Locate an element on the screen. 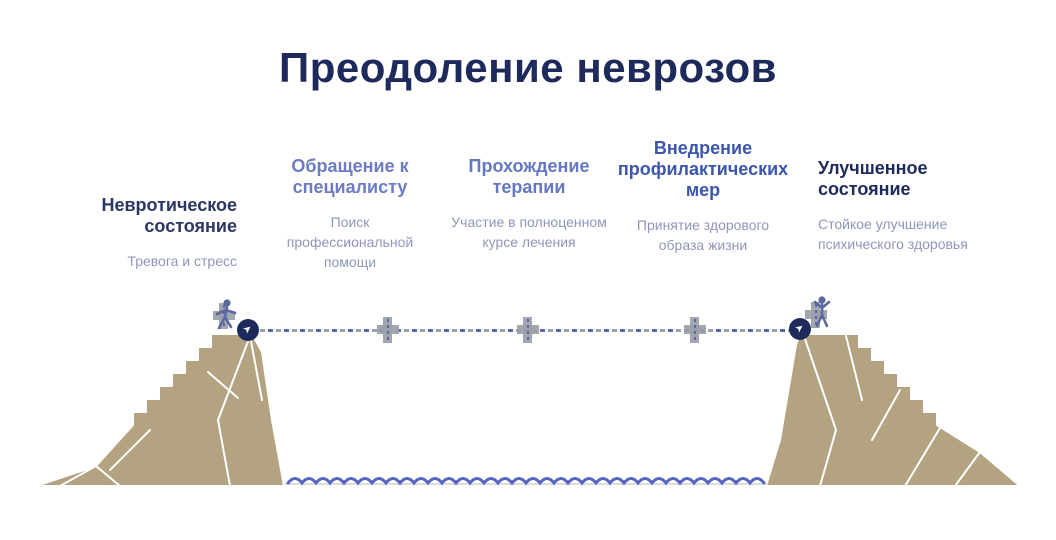 This screenshot has width=1056, height=540. ground-line is located at coordinates (528, 484).